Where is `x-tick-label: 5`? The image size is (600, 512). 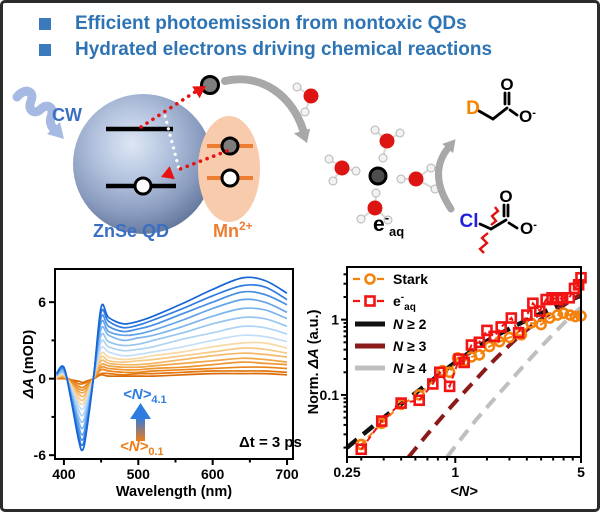 x-tick-label: 5 is located at coordinates (581, 472).